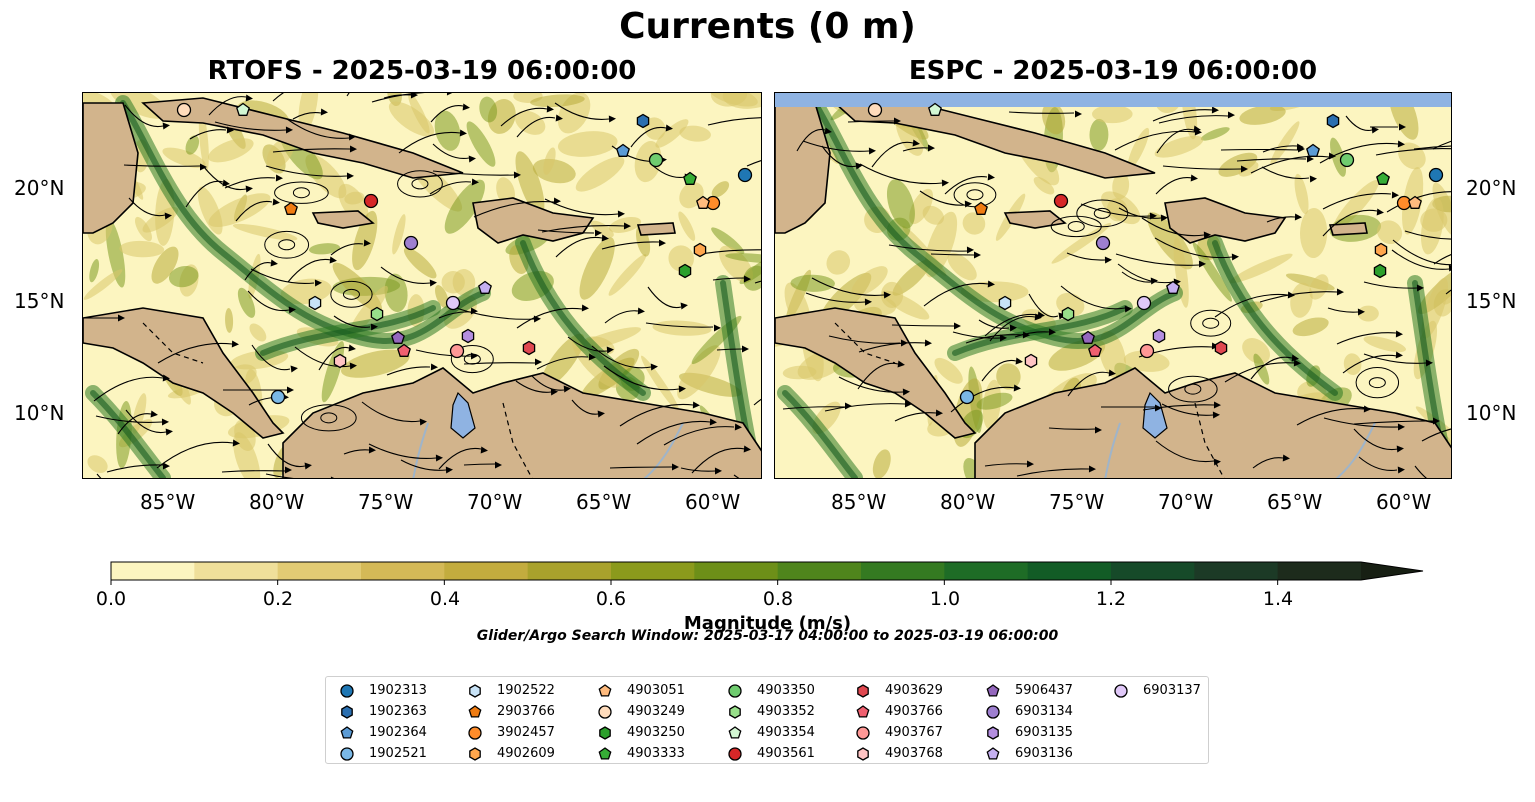  What do you see at coordinates (611, 599) in the screenshot?
I see `colorbar-tick: 0.6` at bounding box center [611, 599].